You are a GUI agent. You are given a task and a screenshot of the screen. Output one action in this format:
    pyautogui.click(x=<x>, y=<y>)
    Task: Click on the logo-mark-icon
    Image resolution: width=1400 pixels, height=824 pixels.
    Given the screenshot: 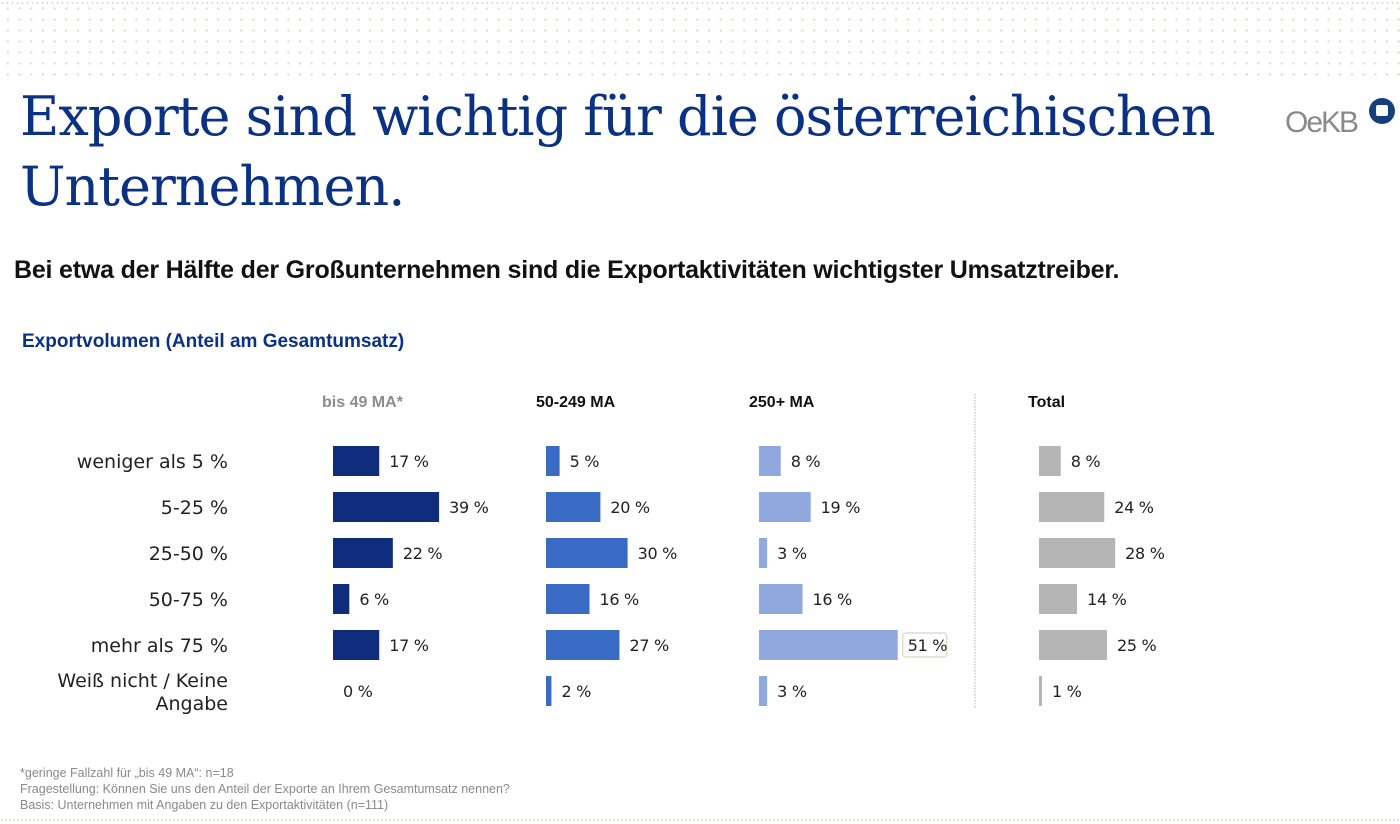 What is the action you would take?
    pyautogui.click(x=1382, y=111)
    